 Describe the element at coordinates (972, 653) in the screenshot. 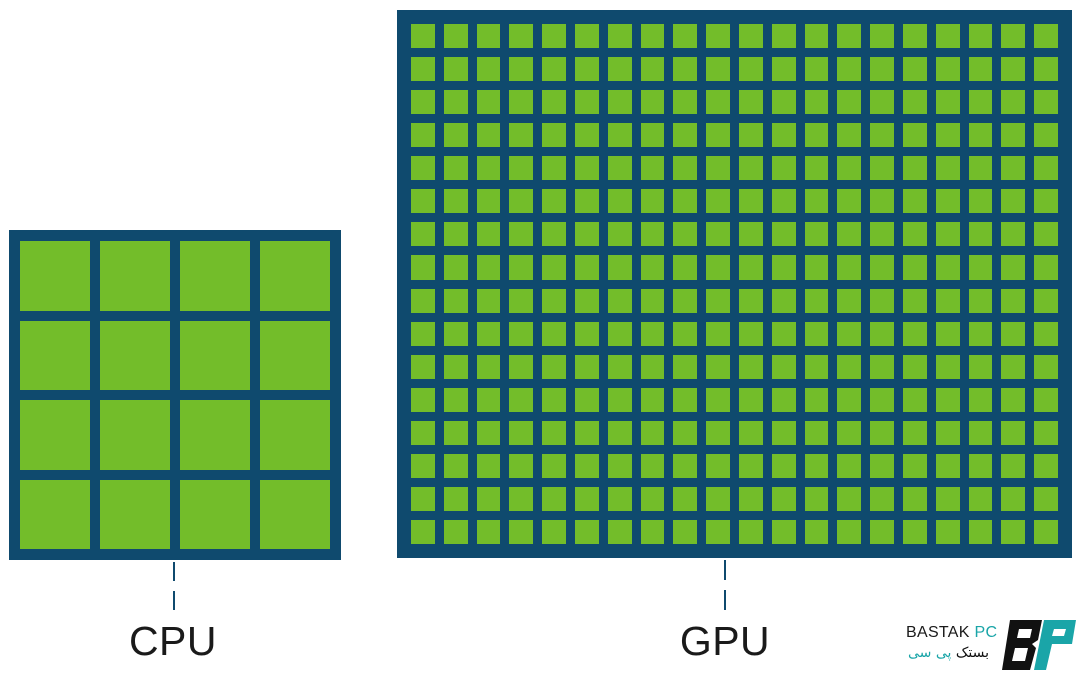

I see `logo-persian-main: بستک` at that location.